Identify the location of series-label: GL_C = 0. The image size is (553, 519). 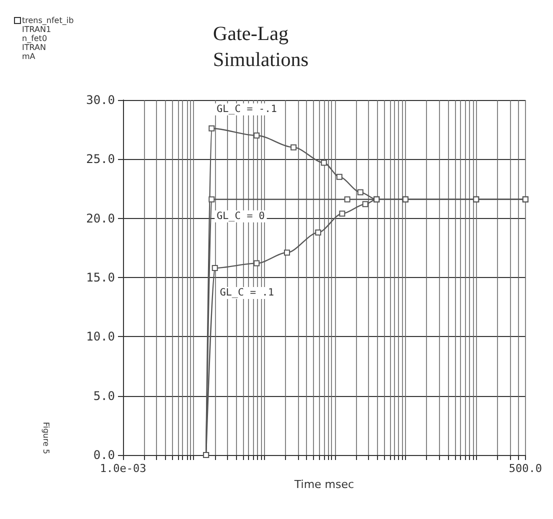
(240, 216).